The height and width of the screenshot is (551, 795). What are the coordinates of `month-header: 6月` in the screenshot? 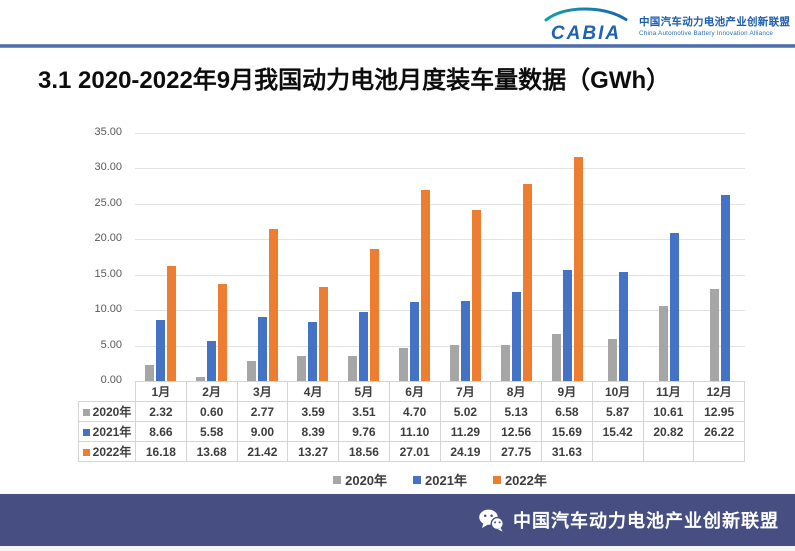 It's located at (414, 391).